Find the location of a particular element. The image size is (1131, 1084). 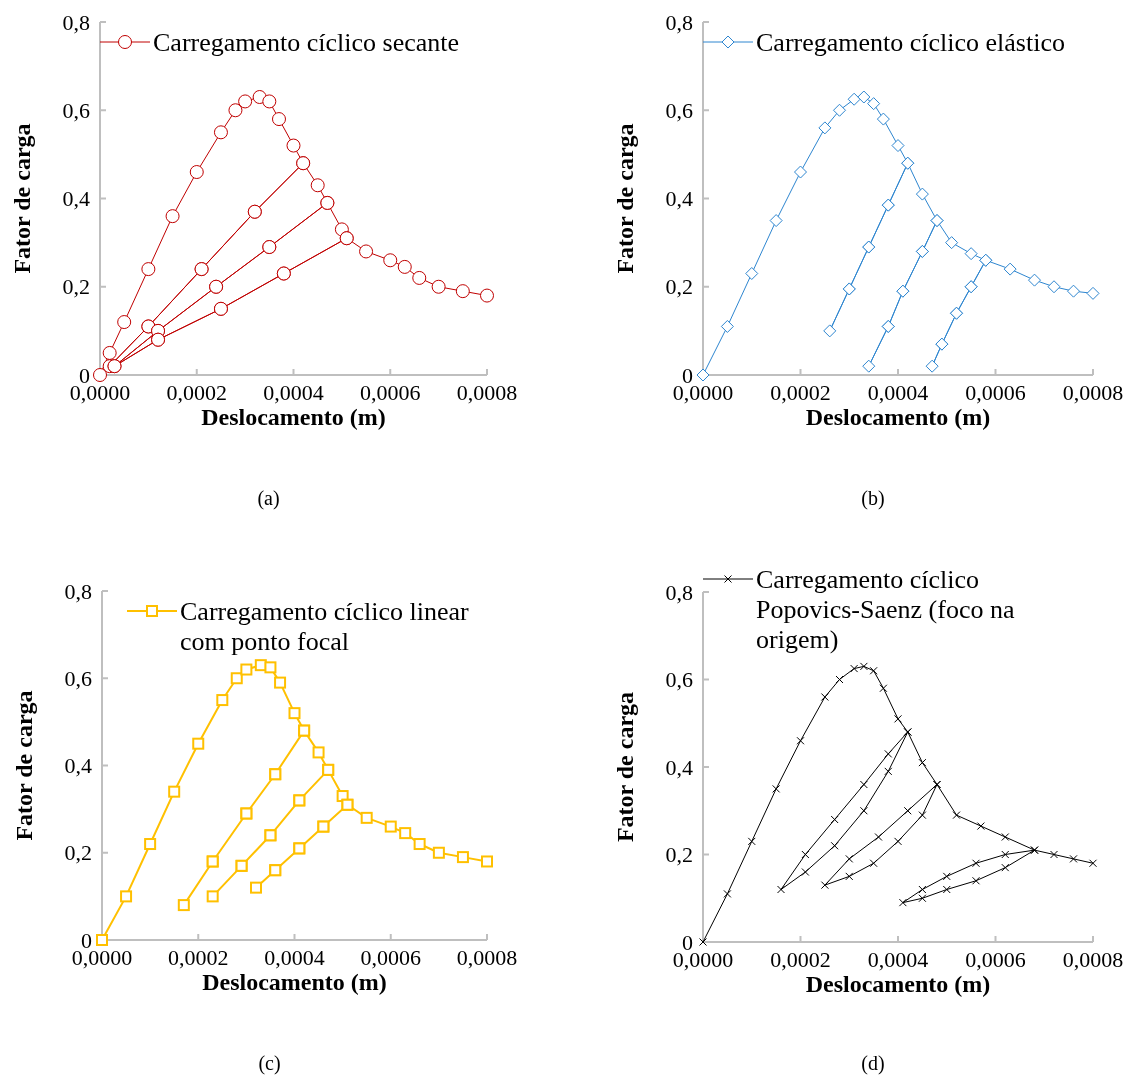

legend-label: Carregamento cíclico secante is located at coordinates (306, 43).